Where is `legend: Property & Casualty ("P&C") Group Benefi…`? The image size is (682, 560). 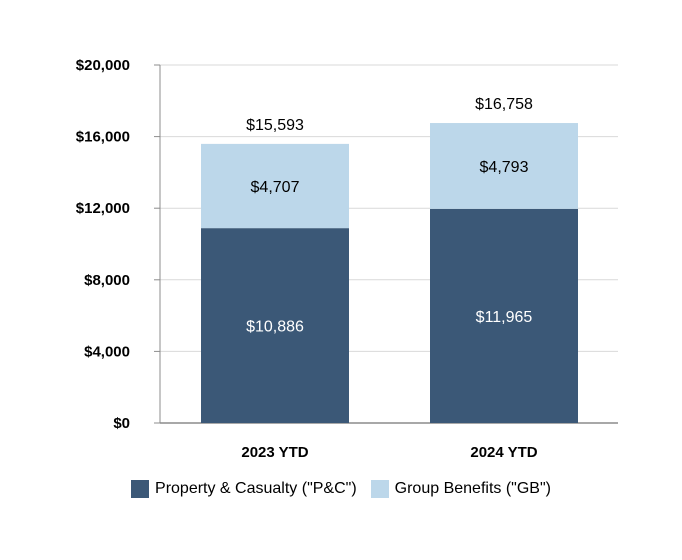
legend: Property & Casualty ("P&C") Group Benefi… is located at coordinates (341, 489).